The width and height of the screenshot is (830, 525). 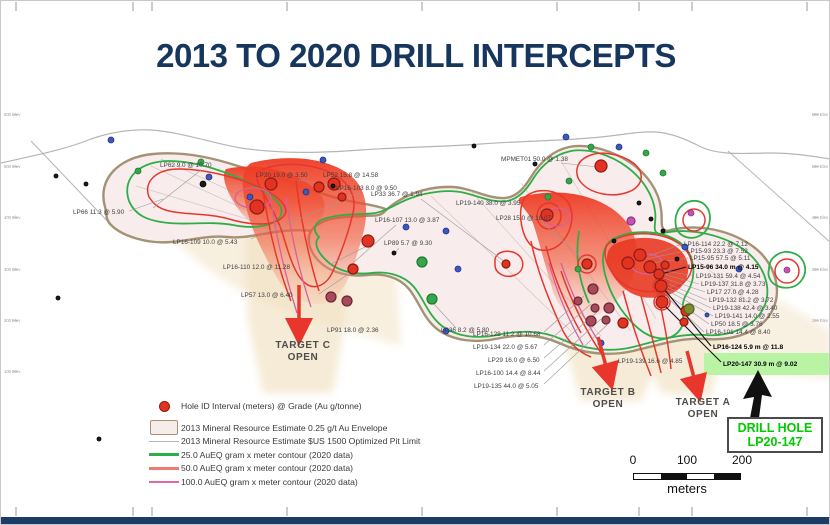 What do you see at coordinates (256, 267) in the screenshot?
I see `drill-intercept-label: LP16-110 12.0 @ 11.28` at bounding box center [256, 267].